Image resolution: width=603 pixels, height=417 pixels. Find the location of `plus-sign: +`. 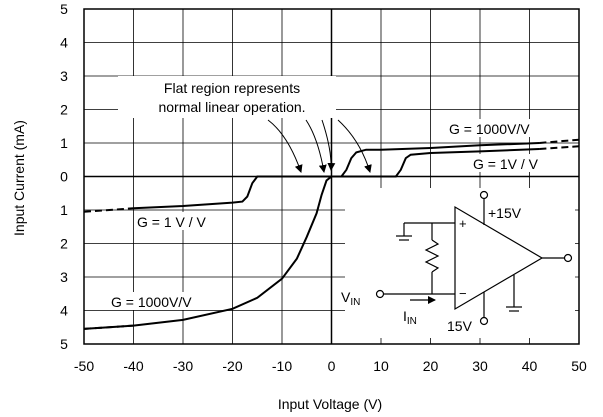

plus-sign: + is located at coordinates (463, 223).